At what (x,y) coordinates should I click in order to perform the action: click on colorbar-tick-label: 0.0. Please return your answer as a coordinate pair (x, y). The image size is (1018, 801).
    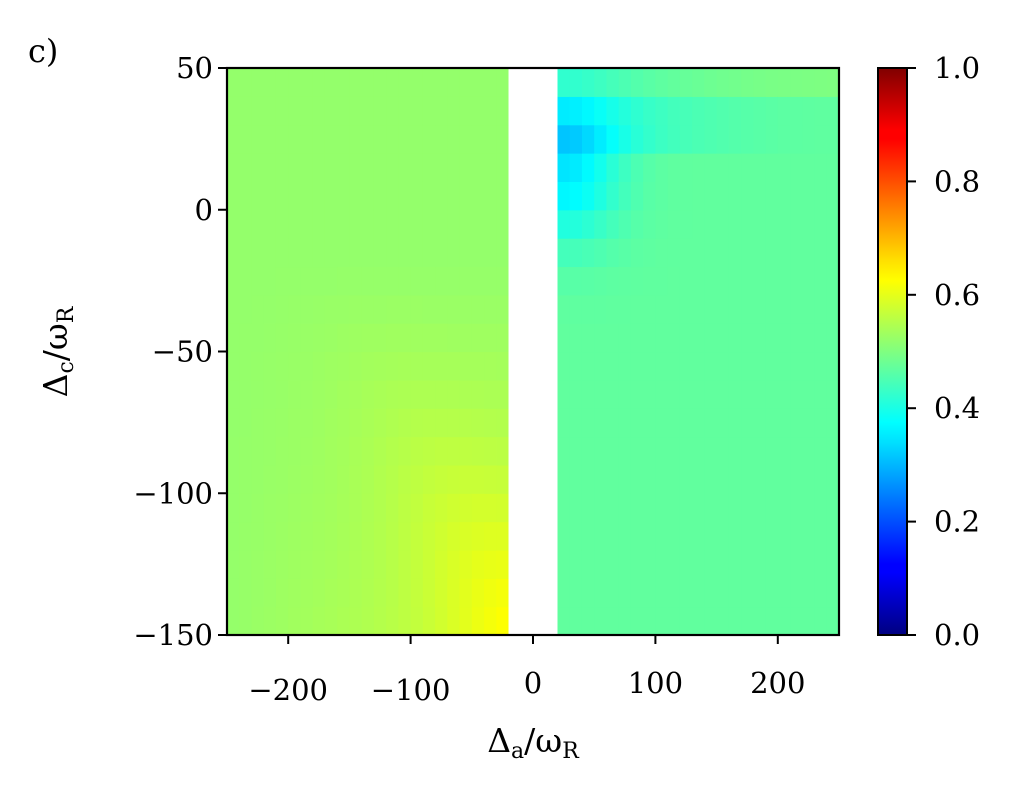
    Looking at the image, I should click on (957, 635).